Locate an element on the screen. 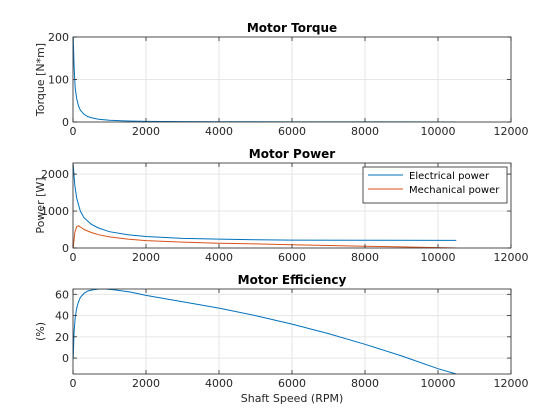  y-axis-label: (%) is located at coordinates (40, 331).